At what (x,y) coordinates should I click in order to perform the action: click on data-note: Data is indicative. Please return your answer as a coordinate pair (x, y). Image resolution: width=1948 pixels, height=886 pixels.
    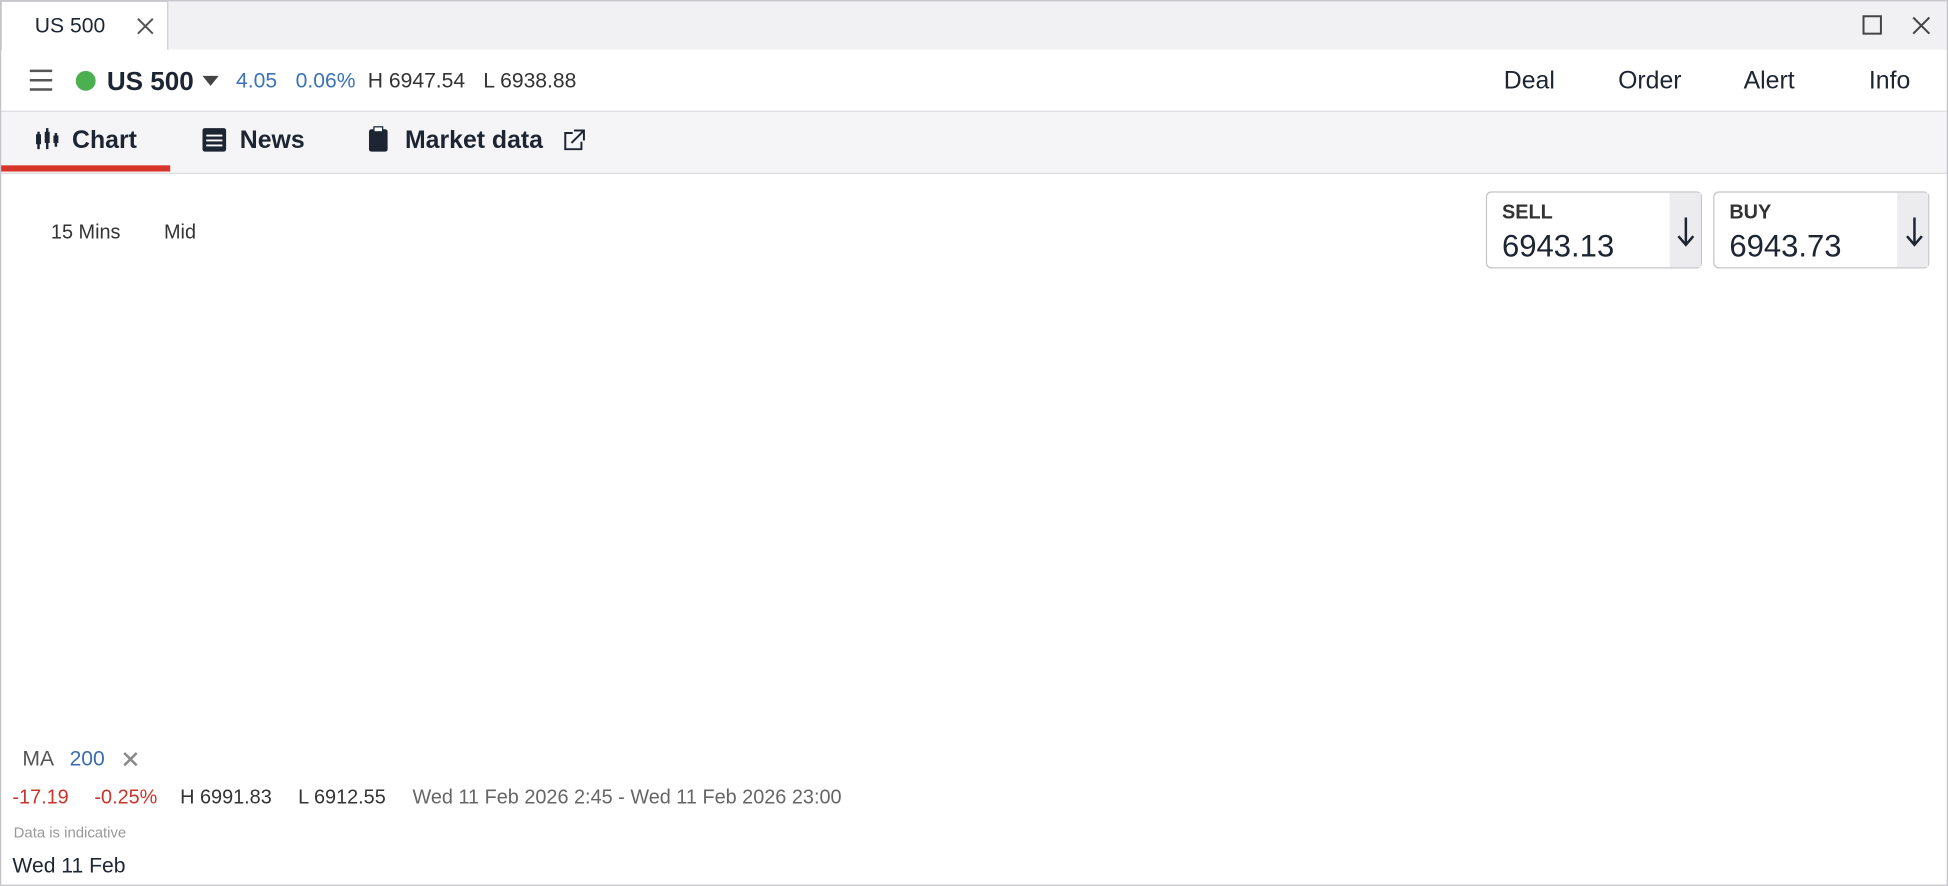
    Looking at the image, I should click on (70, 834).